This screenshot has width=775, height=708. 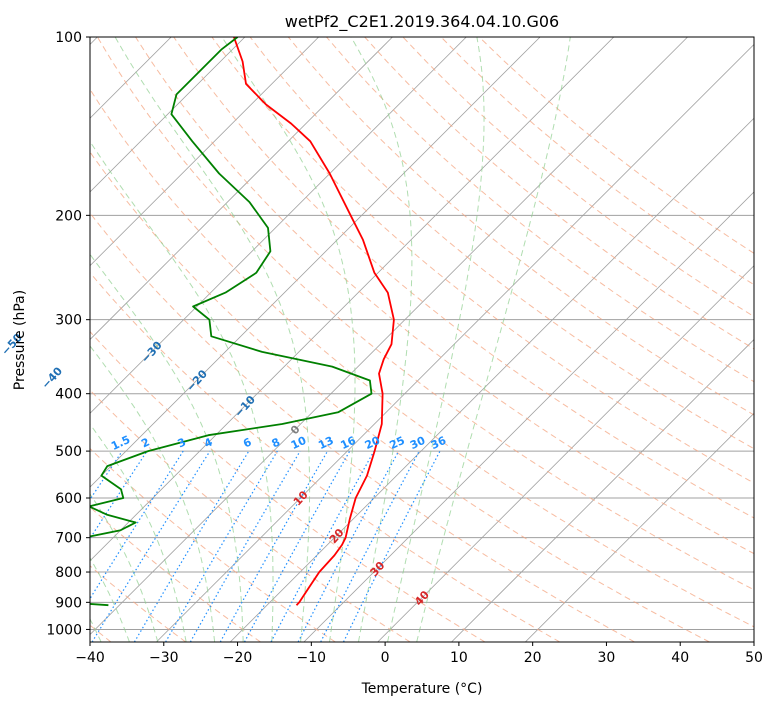 I want to click on x-tick-label: −30, so click(x=164, y=658).